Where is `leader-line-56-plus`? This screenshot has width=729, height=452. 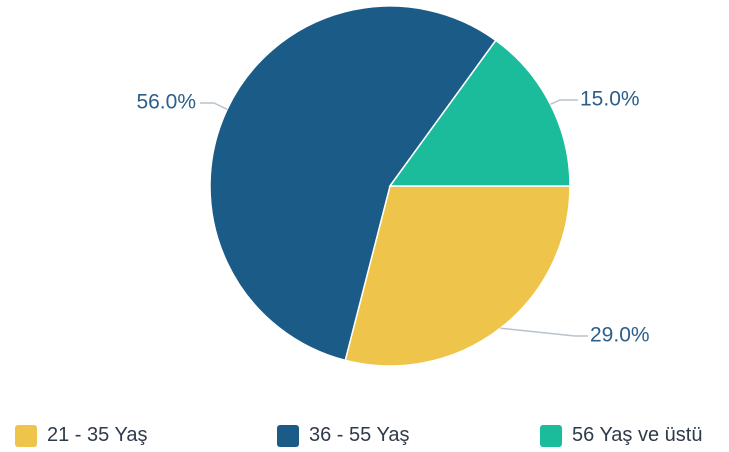 leader-line-56-plus is located at coordinates (564, 102).